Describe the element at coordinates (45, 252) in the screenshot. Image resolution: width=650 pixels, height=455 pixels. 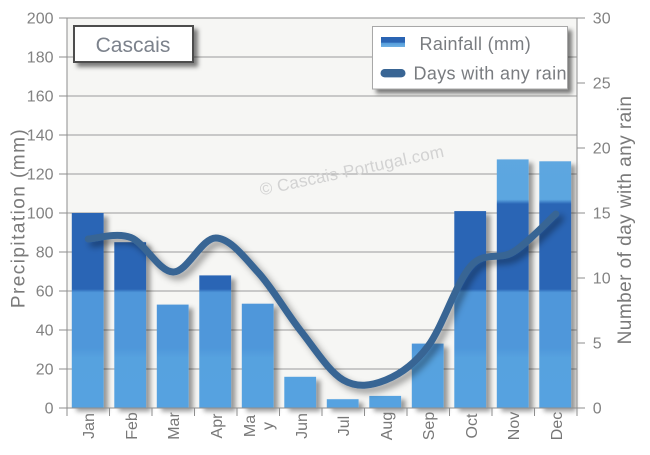
I see `svg-text: 80` at that location.